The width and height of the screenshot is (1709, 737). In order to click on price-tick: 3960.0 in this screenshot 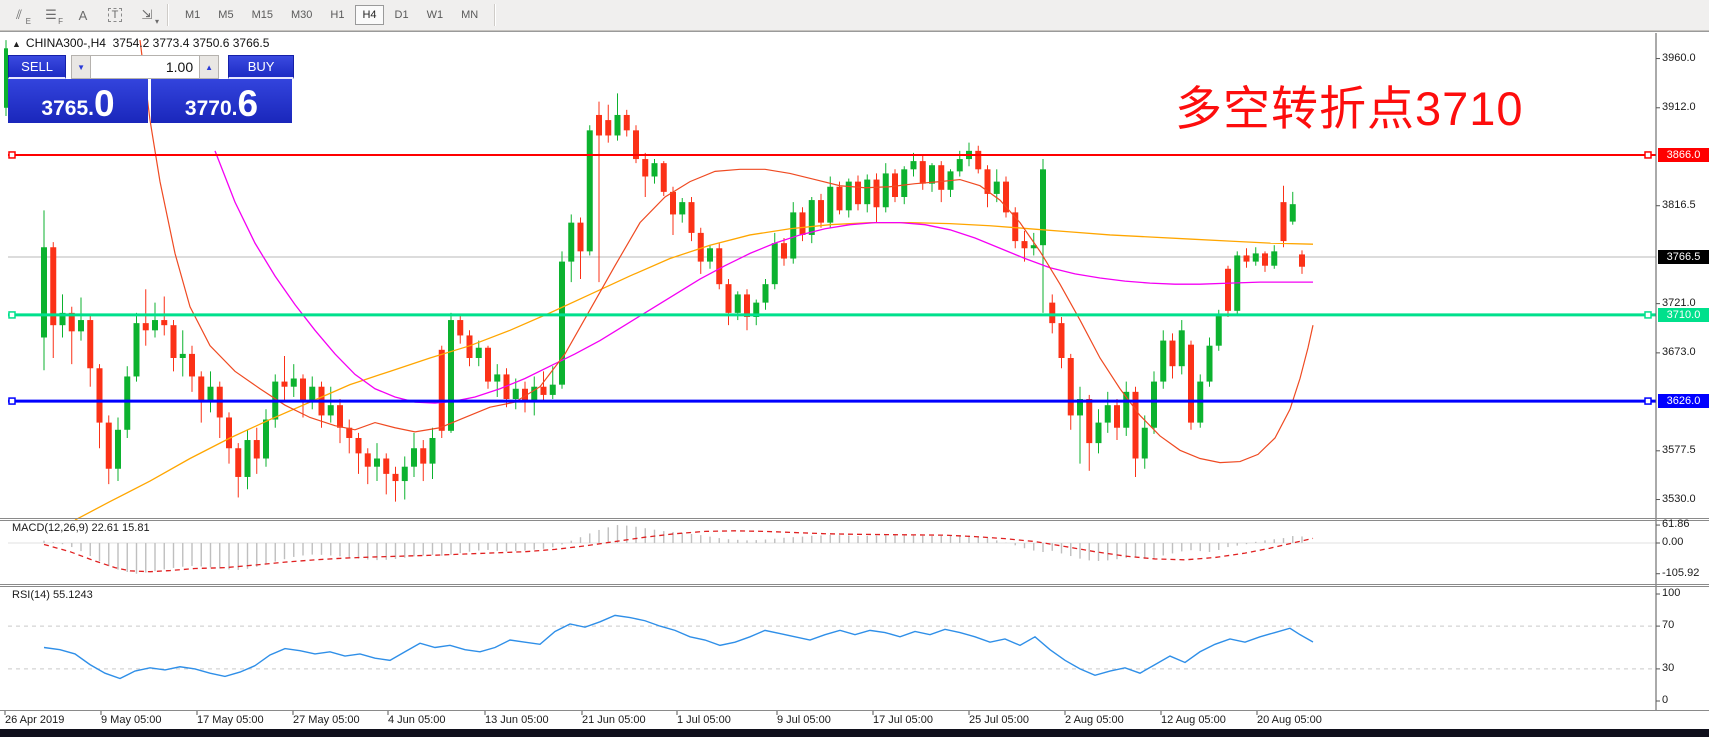, I will do `click(1679, 57)`.